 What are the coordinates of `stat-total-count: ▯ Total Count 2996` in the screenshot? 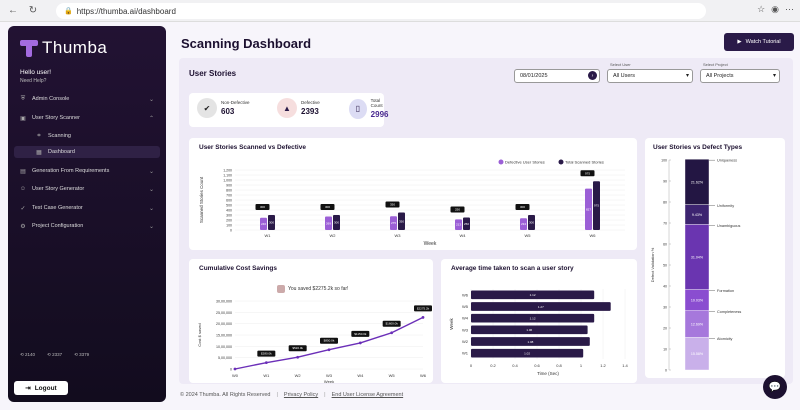 It's located at (370, 108).